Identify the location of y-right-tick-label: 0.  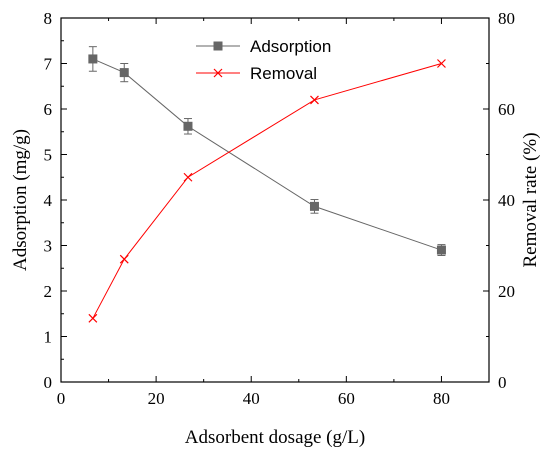
(502, 382).